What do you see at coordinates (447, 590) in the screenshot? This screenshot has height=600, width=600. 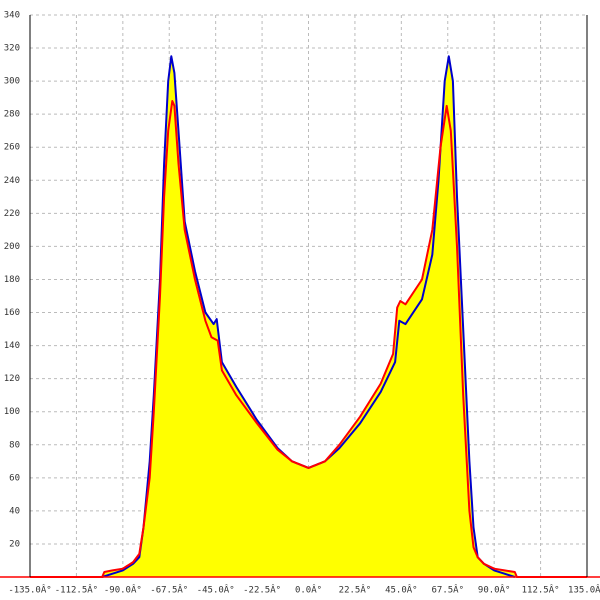 I see `x-tick-label: 67.5Â°` at bounding box center [447, 590].